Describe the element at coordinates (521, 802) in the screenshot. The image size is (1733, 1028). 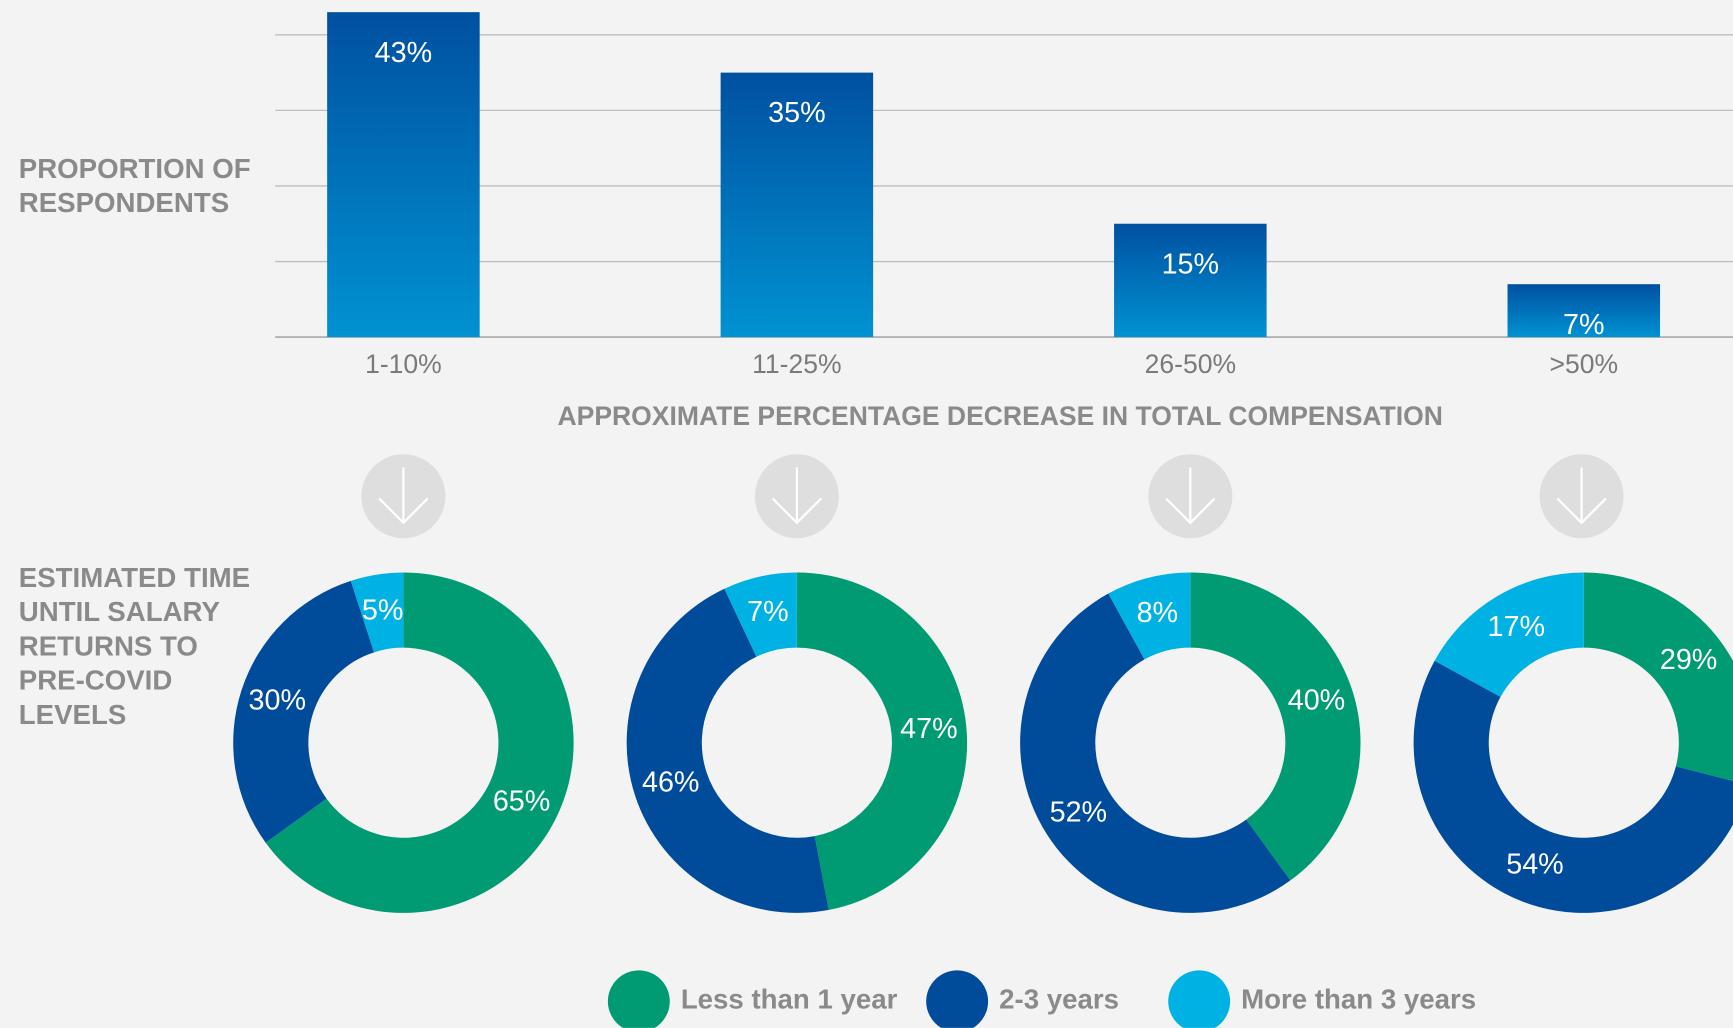
I see `donut-value-label: 65%` at that location.